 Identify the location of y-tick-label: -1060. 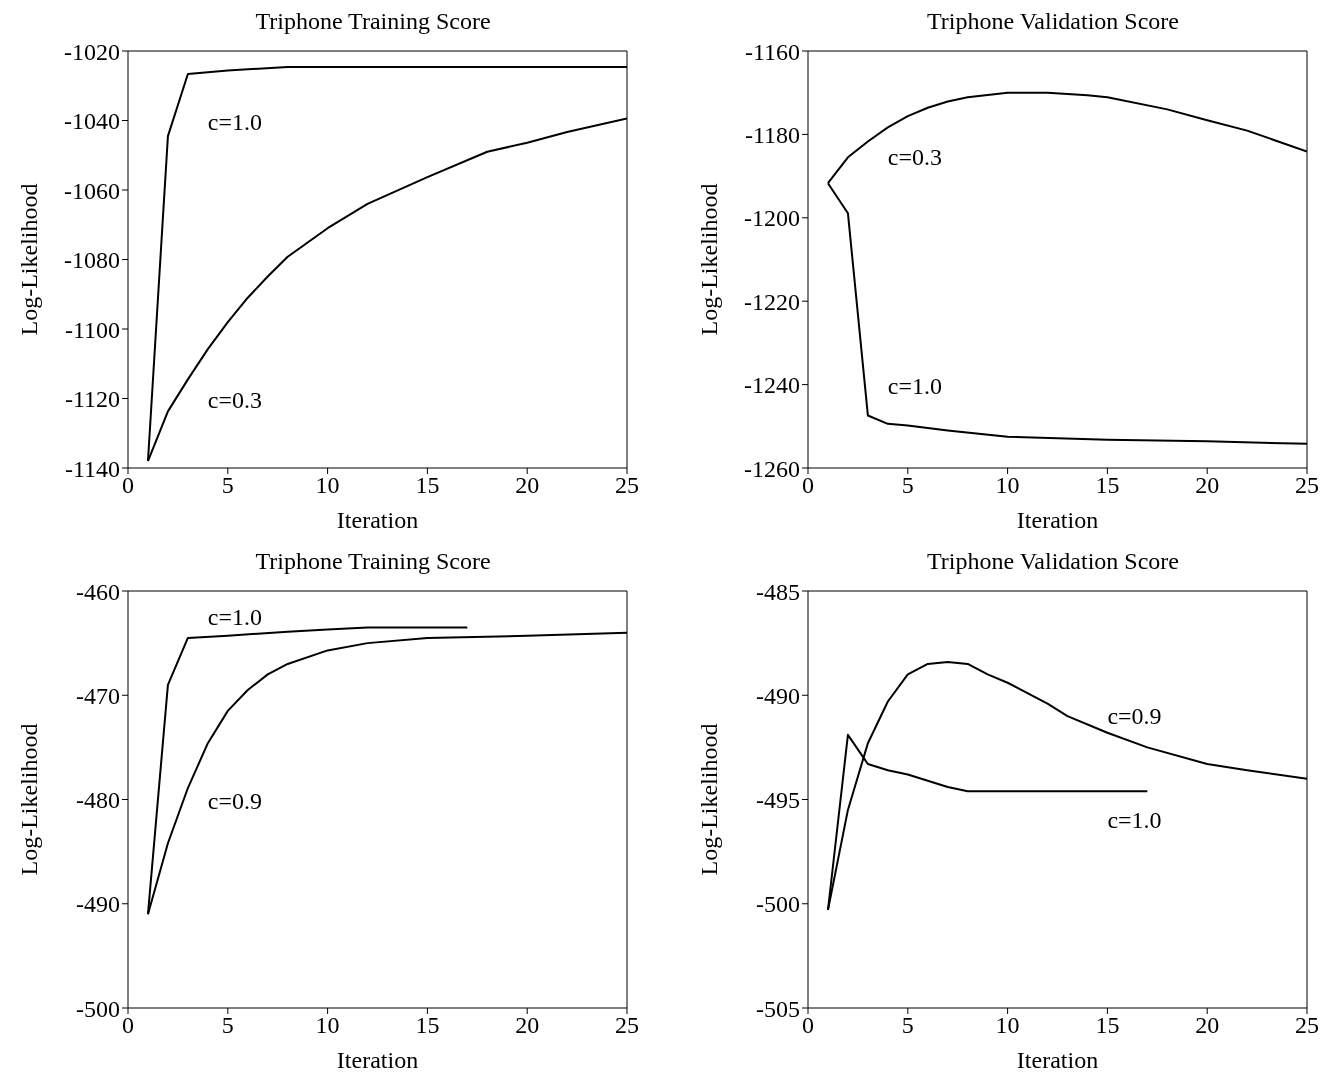
(92, 190).